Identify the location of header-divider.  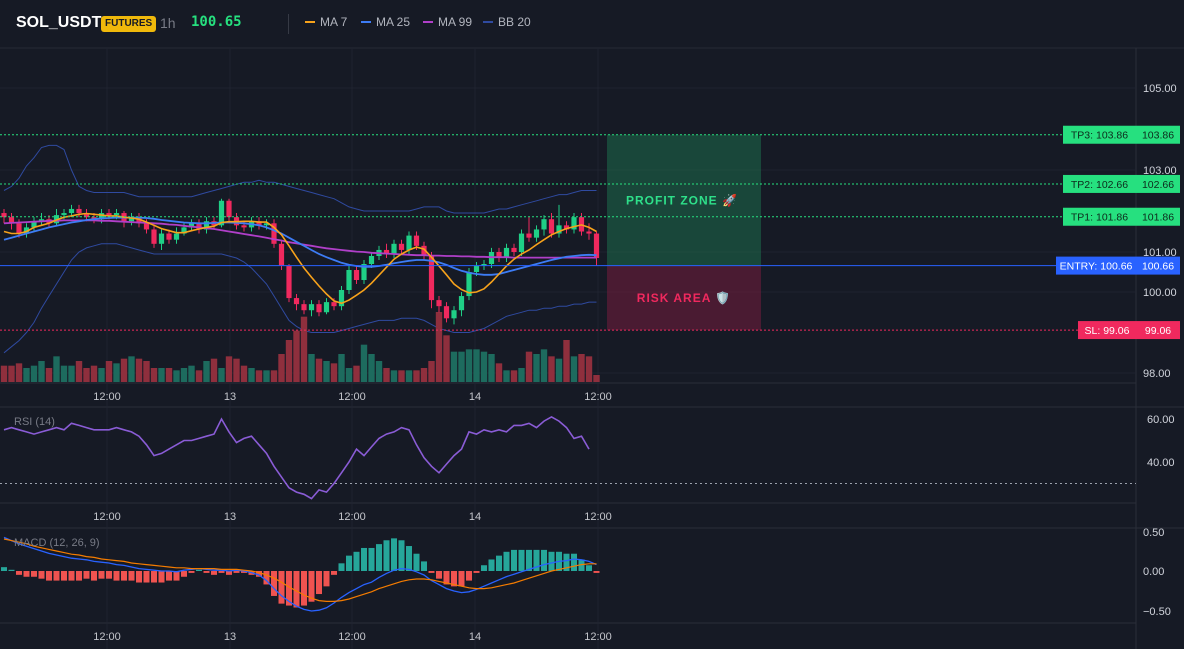
(288, 24).